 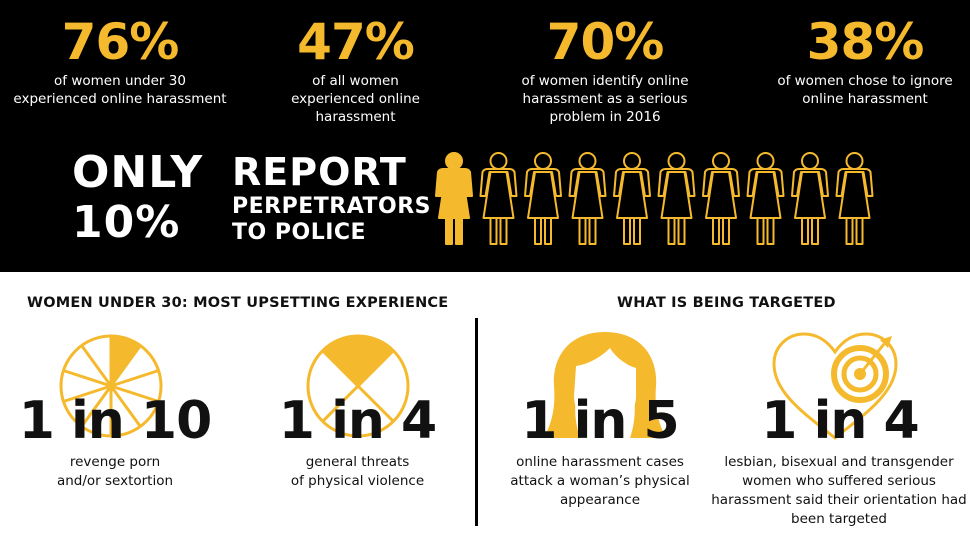 What do you see at coordinates (726, 303) in the screenshot?
I see `section-title-right: WHAT IS BEING TARGETED` at bounding box center [726, 303].